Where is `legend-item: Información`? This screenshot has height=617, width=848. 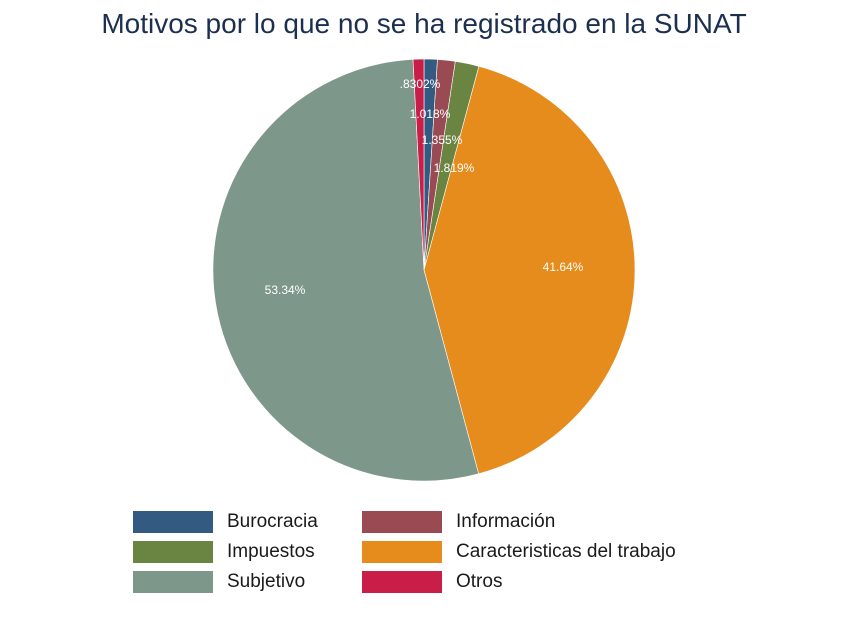 legend-item: Información is located at coordinates (458, 522).